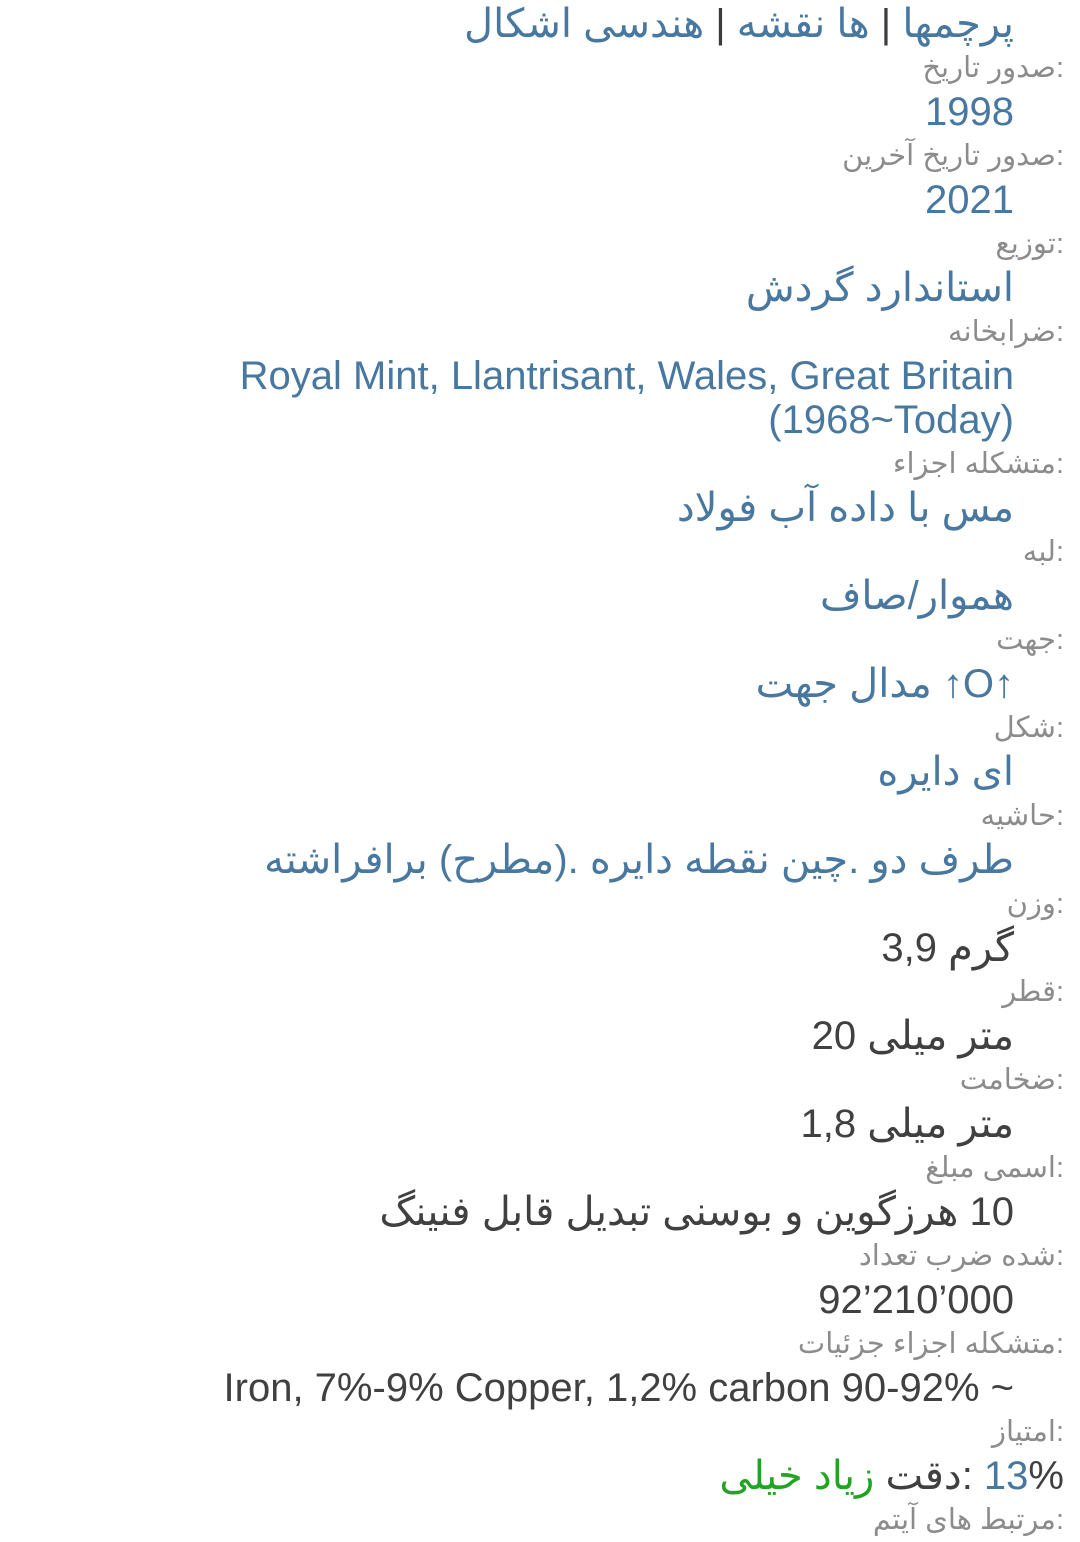 This screenshot has width=1080, height=1542. I want to click on field-diameter-value: 20 میلی‎ متر‎, so click(540, 1036).